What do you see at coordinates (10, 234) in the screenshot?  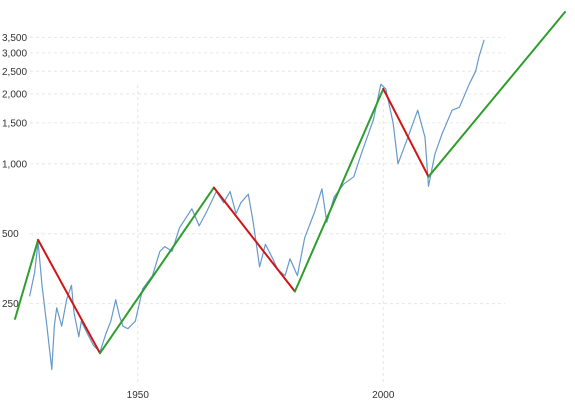 I see `y-tick-label: 500` at bounding box center [10, 234].